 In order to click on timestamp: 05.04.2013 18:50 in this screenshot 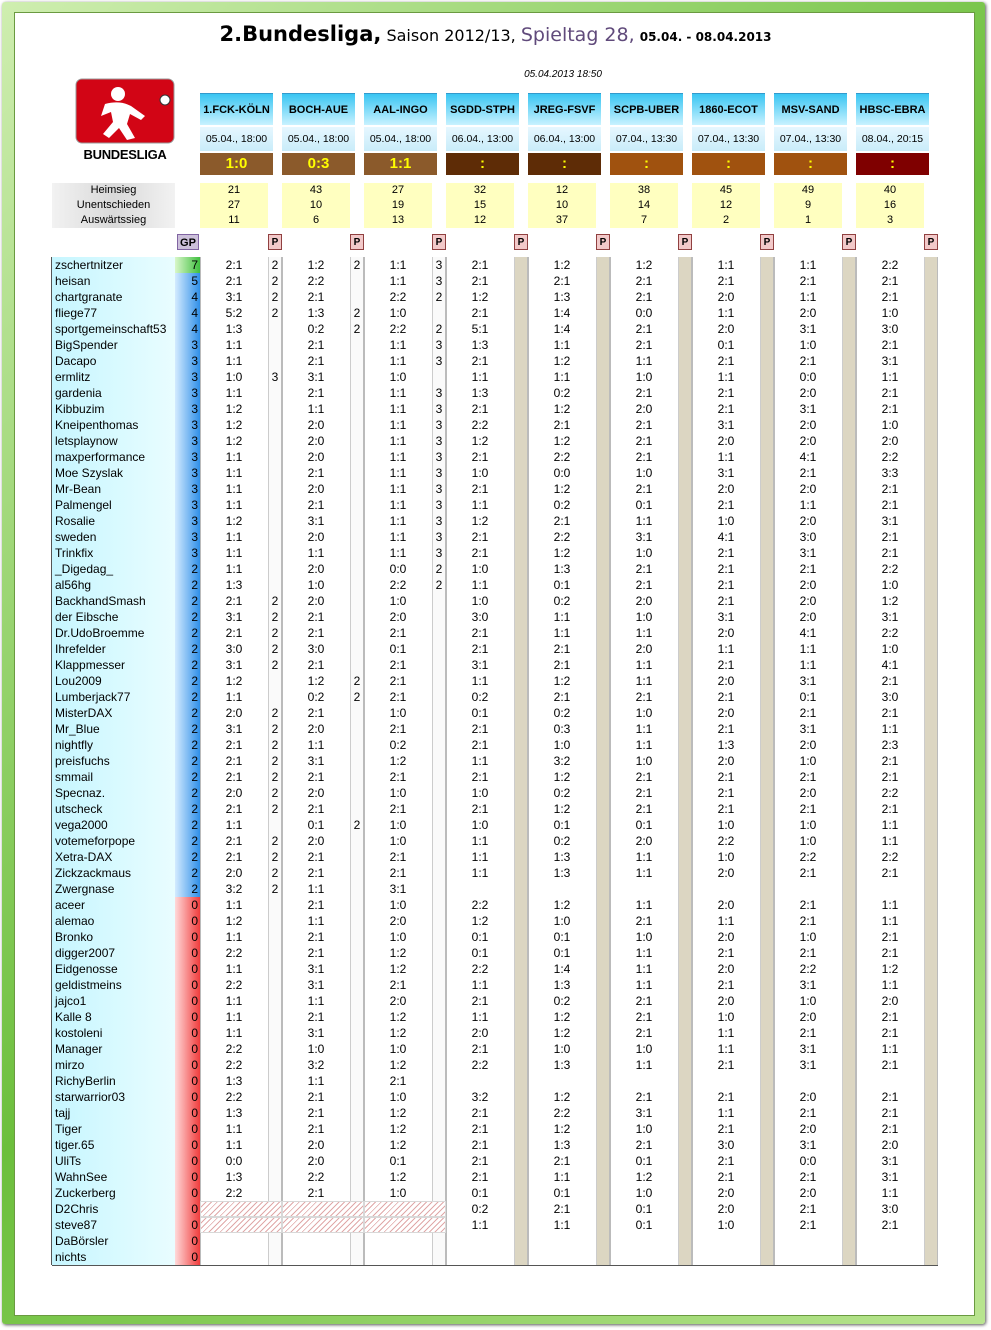, I will do `click(563, 74)`.